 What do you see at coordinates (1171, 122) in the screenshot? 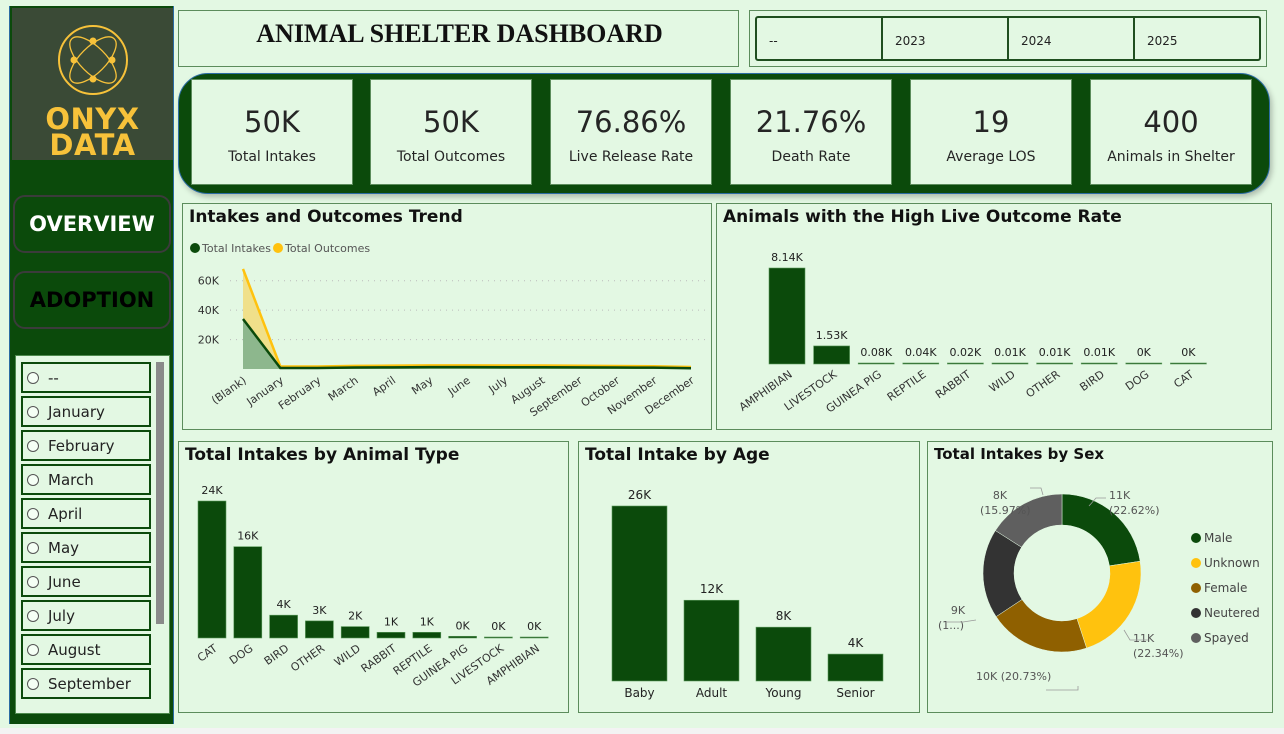
I see `kpi-value: 400` at bounding box center [1171, 122].